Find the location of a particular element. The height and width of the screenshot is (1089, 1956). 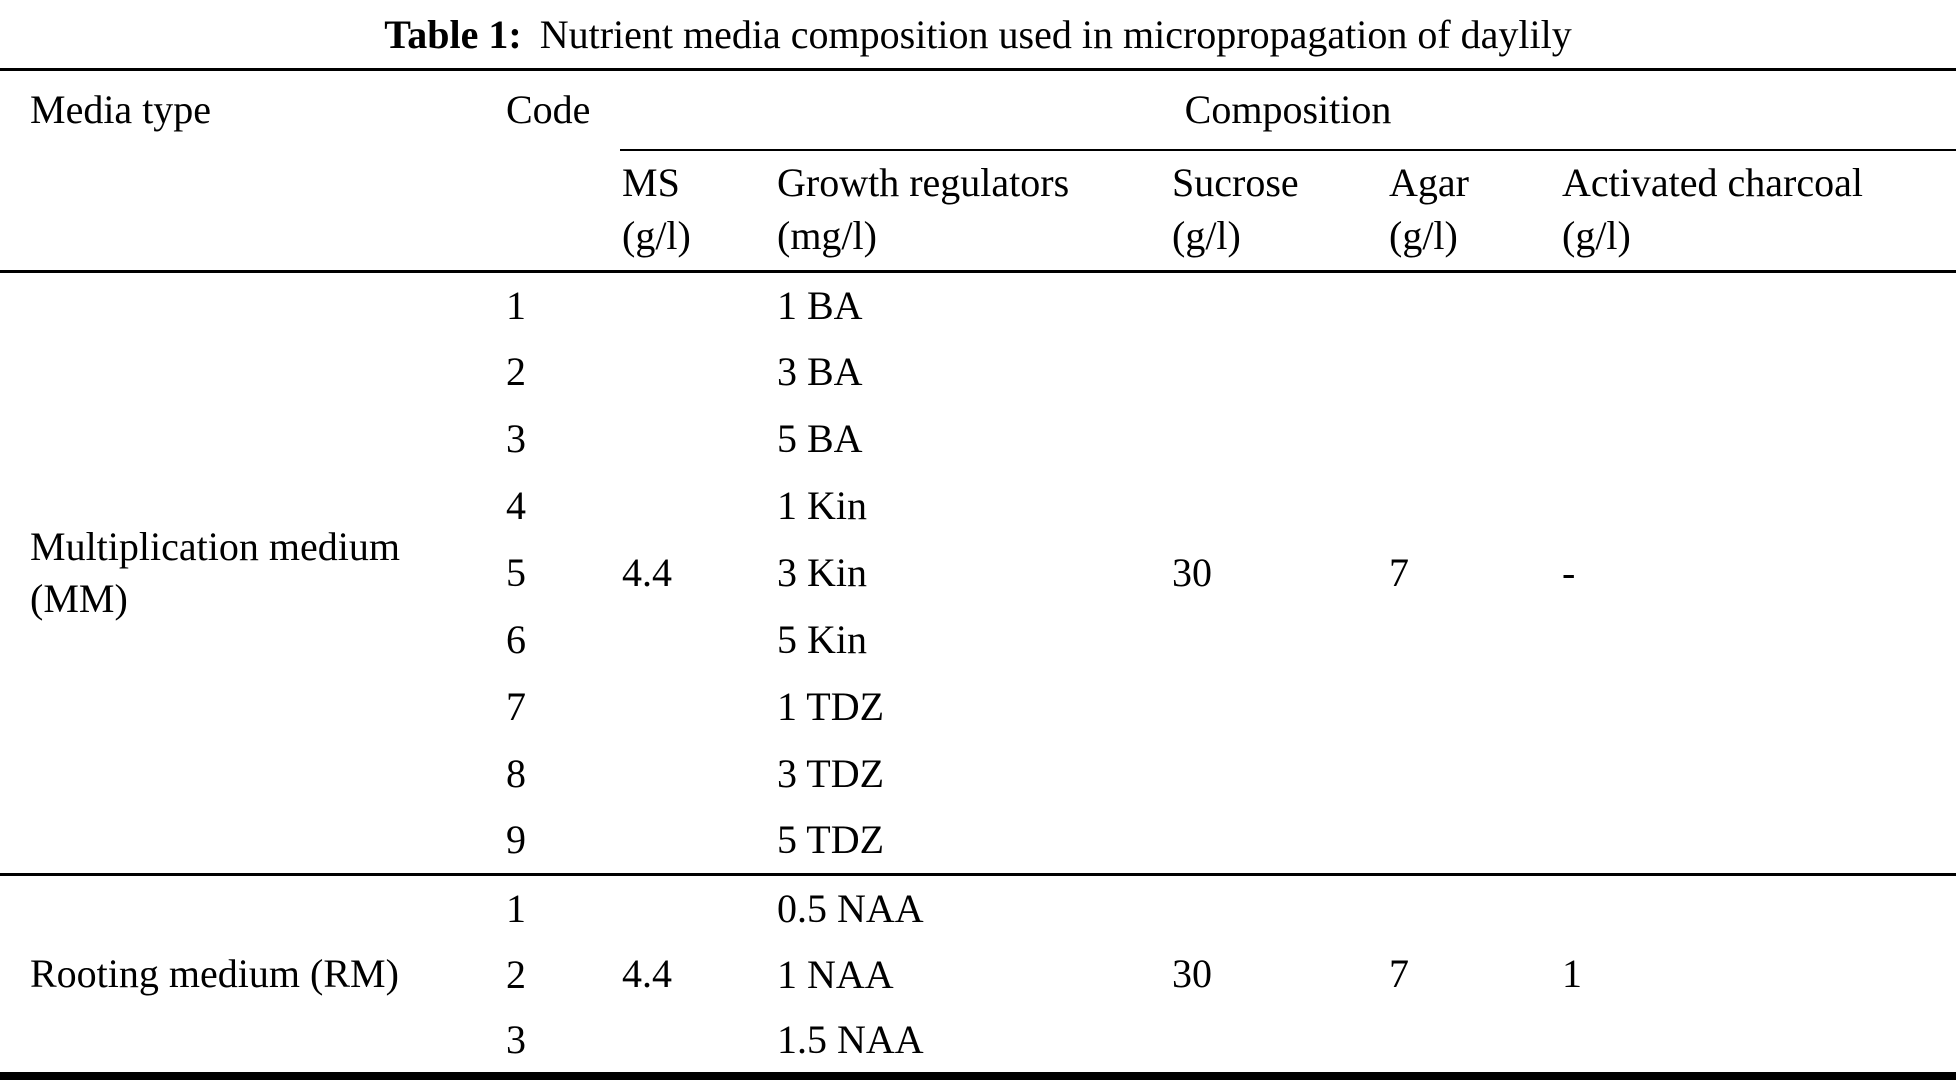

cell-code: 8 is located at coordinates (516, 773).